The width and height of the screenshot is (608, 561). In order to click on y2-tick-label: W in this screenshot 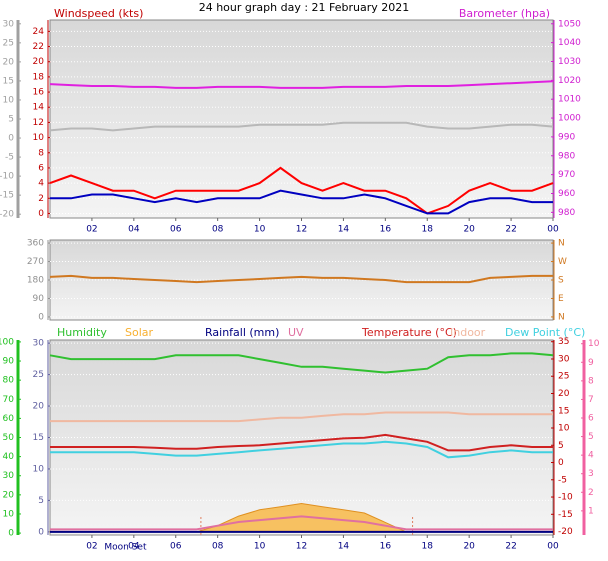, I will do `click(562, 262)`.